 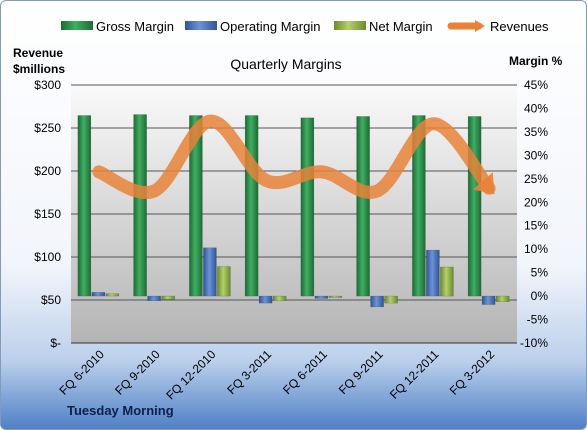 I want to click on x-tick-label: FQ 12-2011, so click(x=414, y=374).